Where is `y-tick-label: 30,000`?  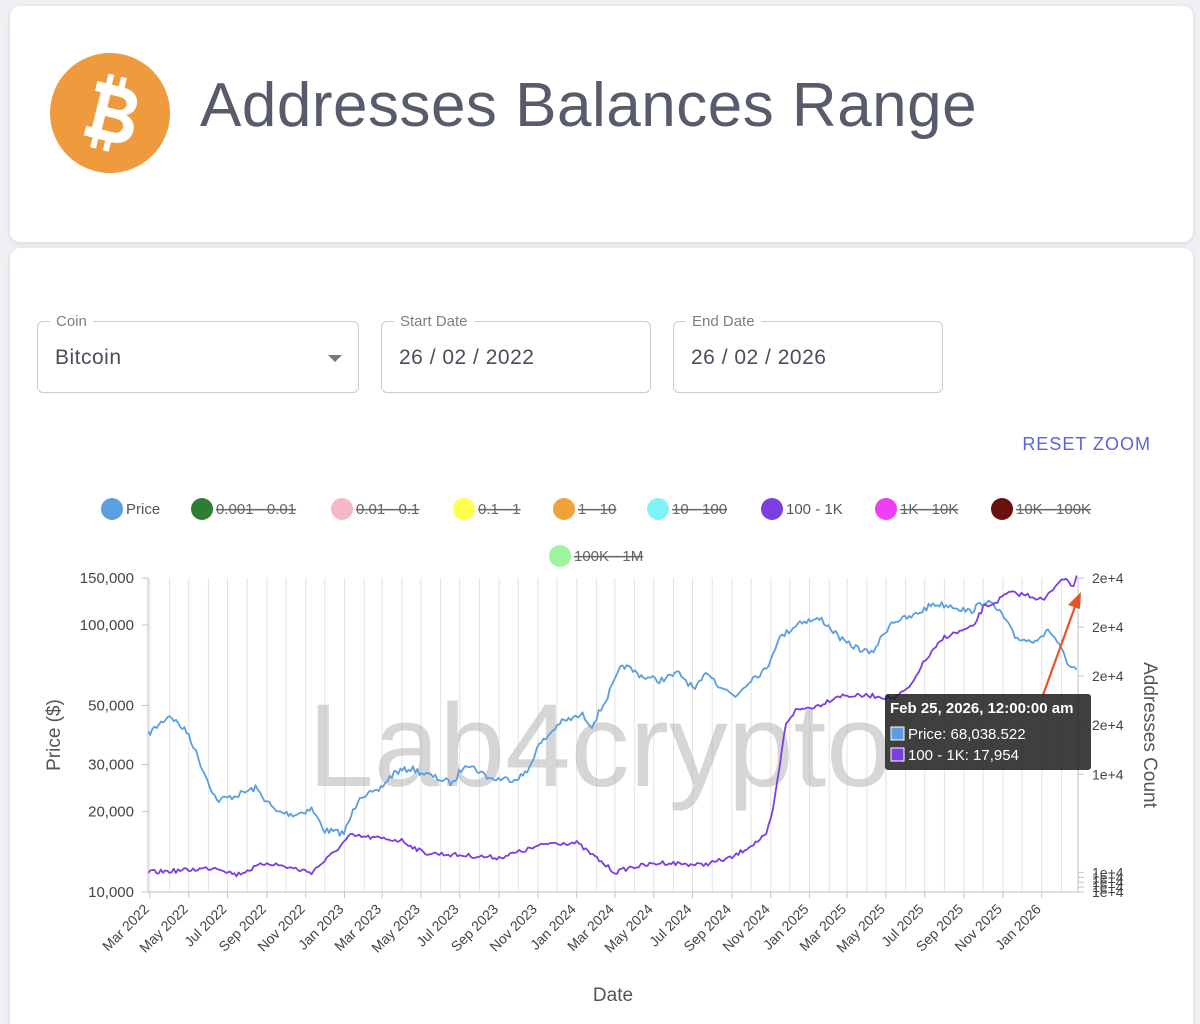 y-tick-label: 30,000 is located at coordinates (111, 765).